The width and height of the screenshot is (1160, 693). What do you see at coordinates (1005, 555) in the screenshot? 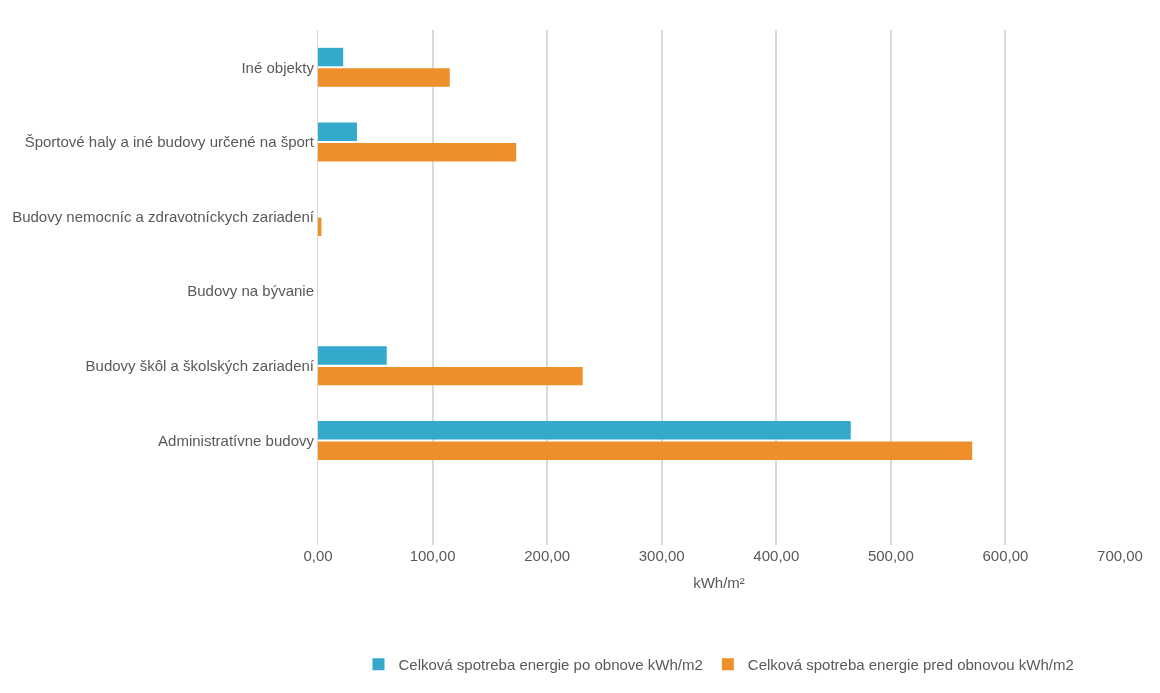
I see `x-tick-label: 600,00` at bounding box center [1005, 555].